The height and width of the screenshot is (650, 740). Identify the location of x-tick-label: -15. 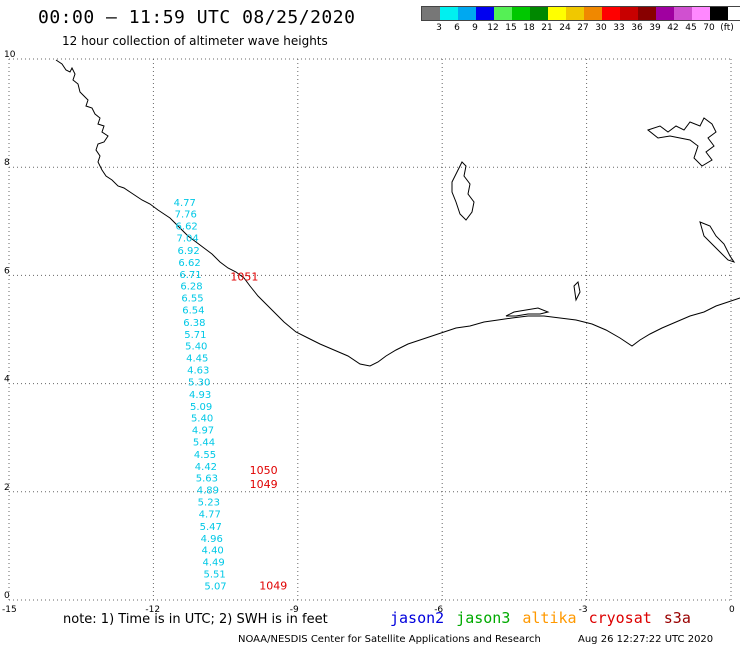
(9, 610).